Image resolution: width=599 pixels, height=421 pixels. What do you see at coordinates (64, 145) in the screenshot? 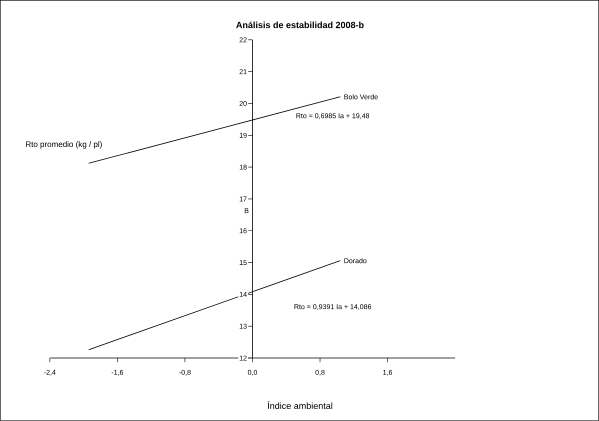
I see `y-axis-title: Rto promedio (kg / pl)` at bounding box center [64, 145].